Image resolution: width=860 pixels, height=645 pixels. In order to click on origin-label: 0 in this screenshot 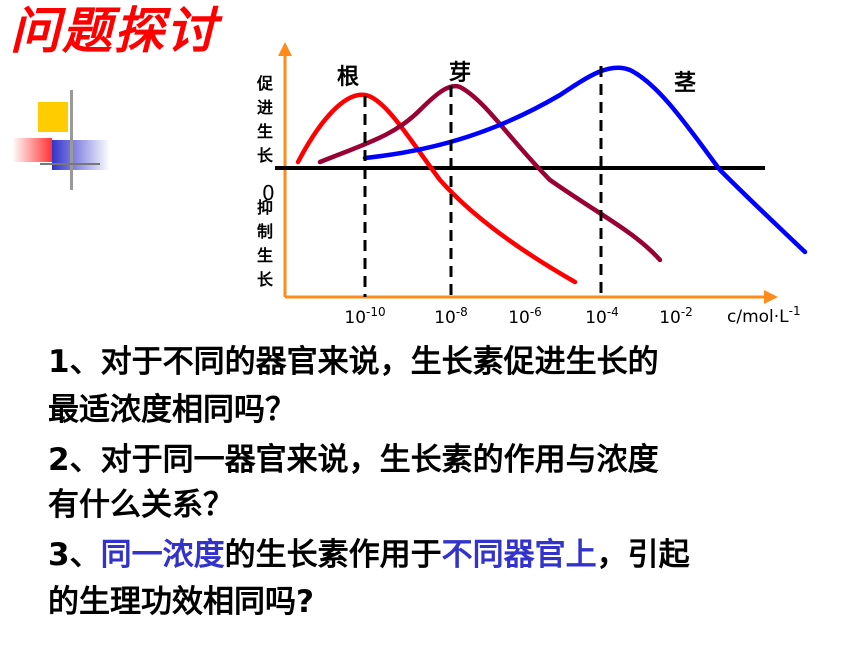, I will do `click(268, 193)`.